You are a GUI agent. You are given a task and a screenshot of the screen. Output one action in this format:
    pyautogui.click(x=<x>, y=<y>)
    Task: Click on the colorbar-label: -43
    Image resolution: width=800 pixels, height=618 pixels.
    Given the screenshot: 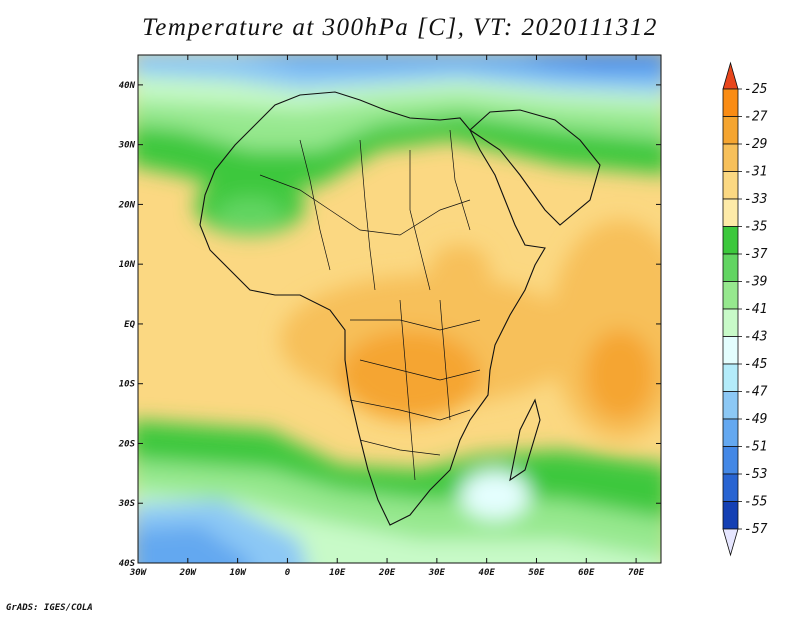 What is the action you would take?
    pyautogui.click(x=755, y=337)
    